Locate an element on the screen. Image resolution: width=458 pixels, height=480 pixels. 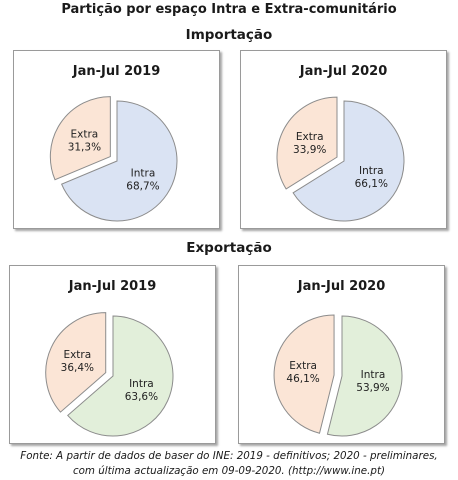
slice-value-extra: 36,4% is located at coordinates (77, 368).